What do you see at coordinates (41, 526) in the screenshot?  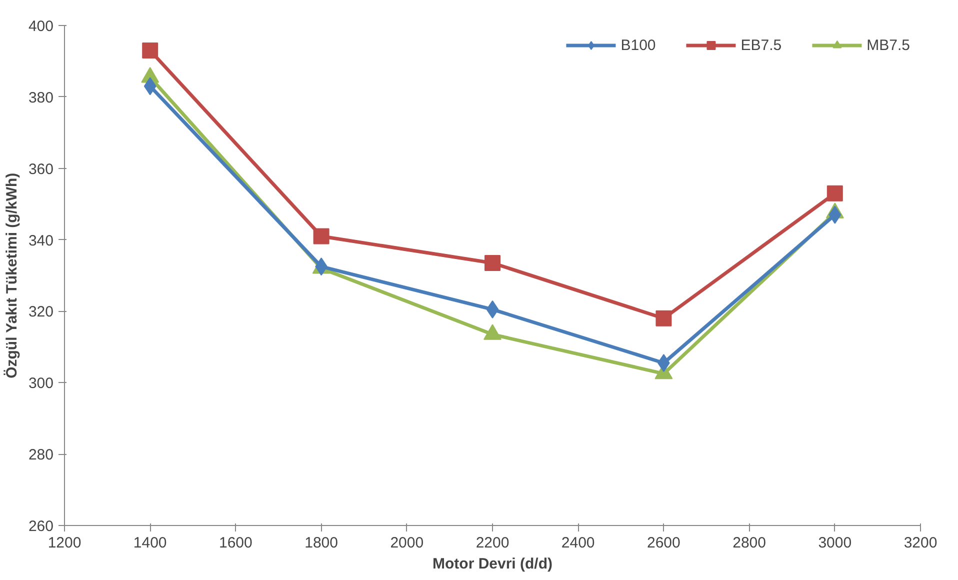 I see `y-tick-label: 260` at bounding box center [41, 526].